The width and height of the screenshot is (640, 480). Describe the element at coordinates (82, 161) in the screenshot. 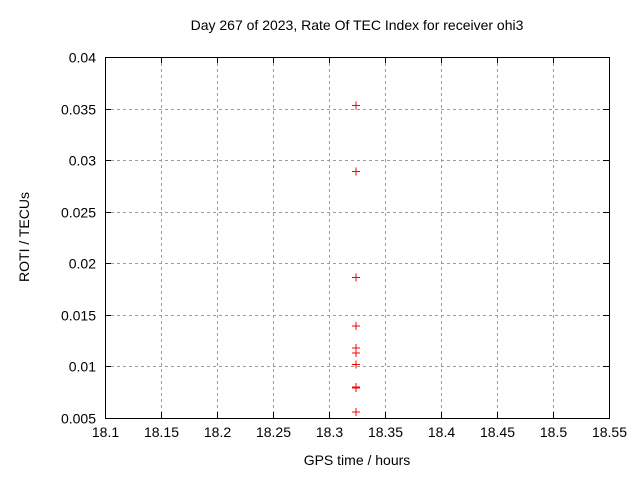

I see `y-tick-label: 0.03` at that location.